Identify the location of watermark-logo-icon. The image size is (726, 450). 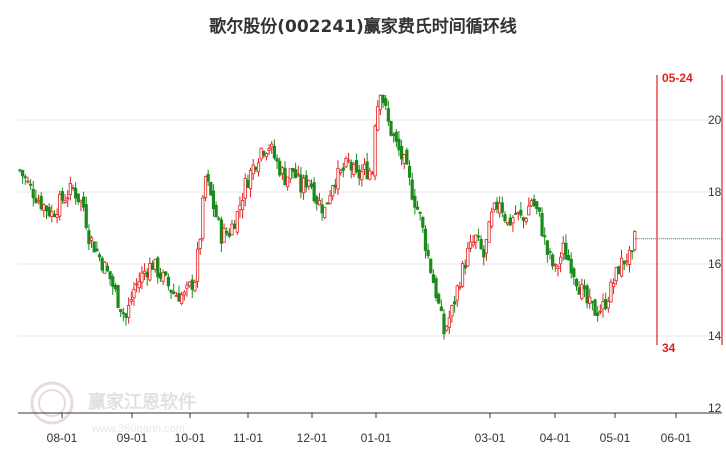
(52, 403).